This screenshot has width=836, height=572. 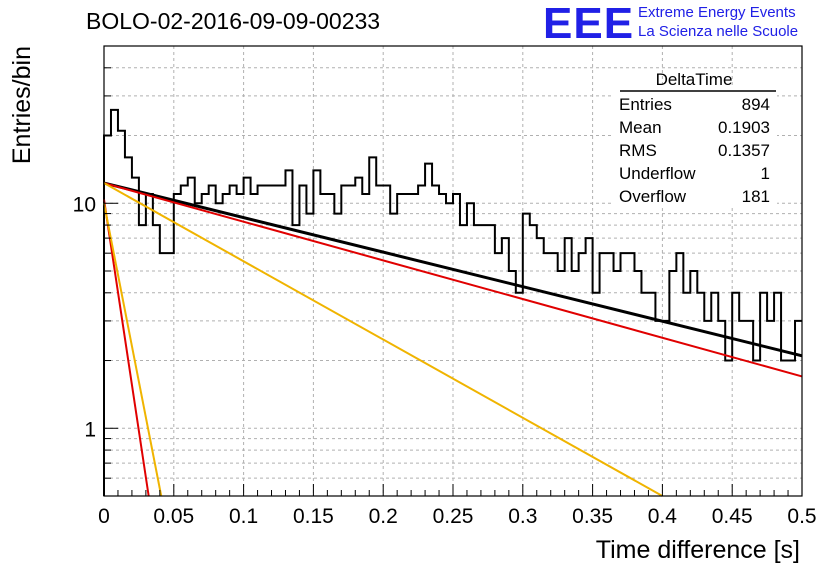 What do you see at coordinates (453, 516) in the screenshot?
I see `x-tick-label: 0.25` at bounding box center [453, 516].